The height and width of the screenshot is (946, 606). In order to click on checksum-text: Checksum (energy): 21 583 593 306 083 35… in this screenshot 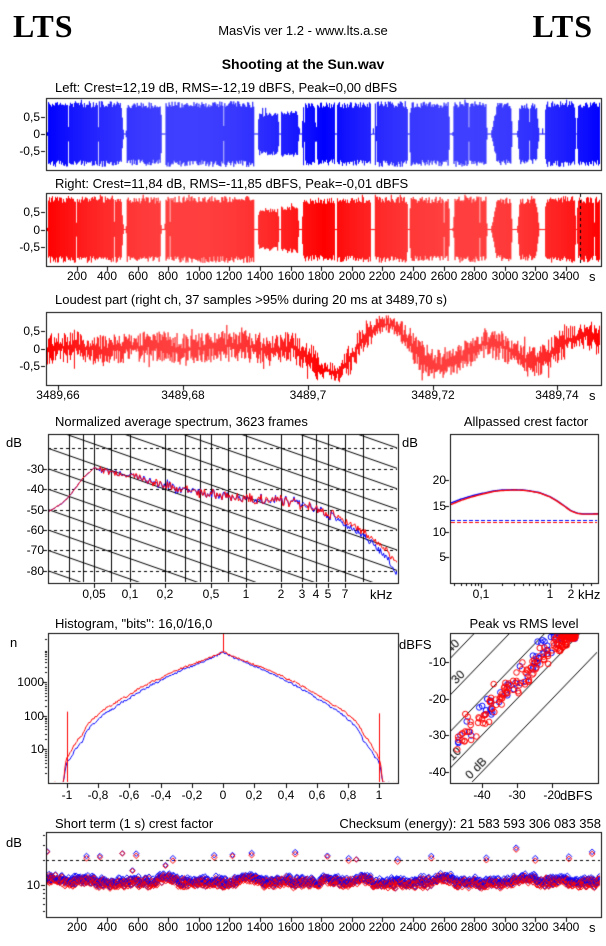, I will do `click(470, 823)`.